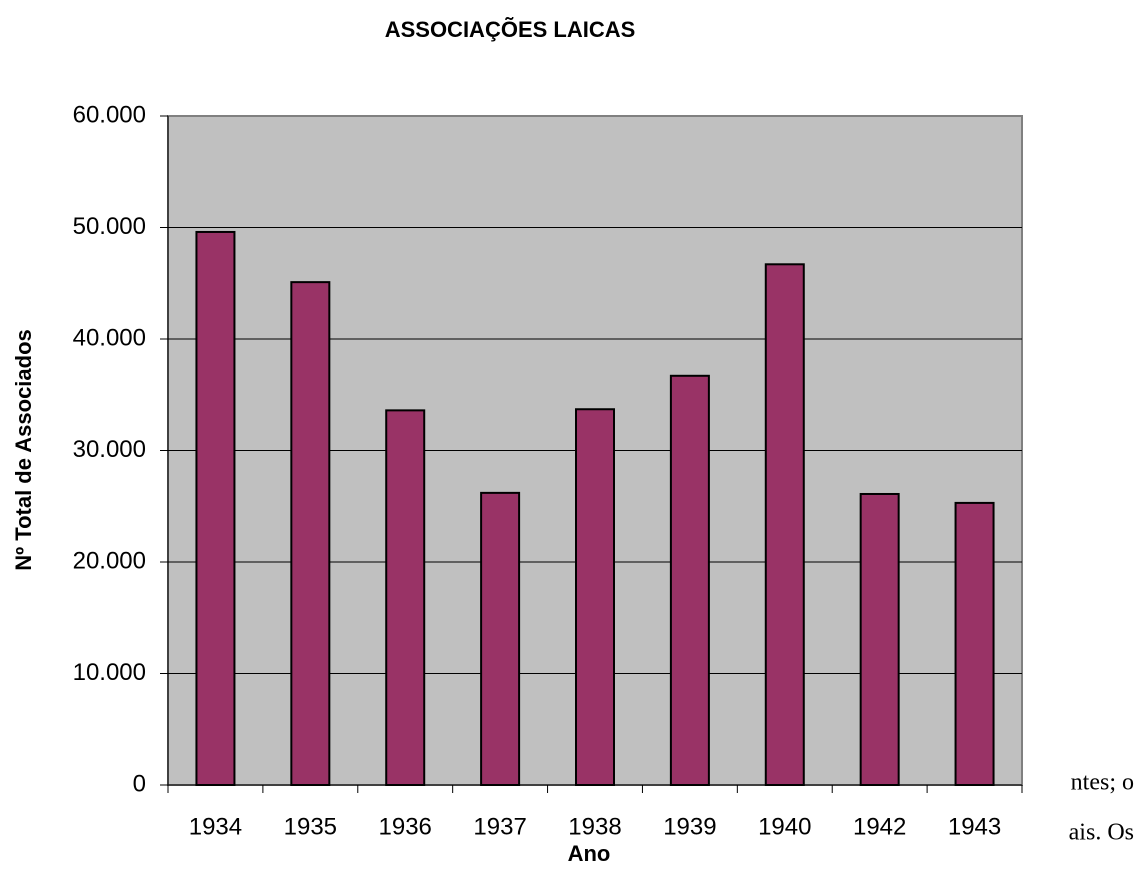 The image size is (1134, 890). What do you see at coordinates (499, 826) in the screenshot?
I see `x-tick-label: 1937` at bounding box center [499, 826].